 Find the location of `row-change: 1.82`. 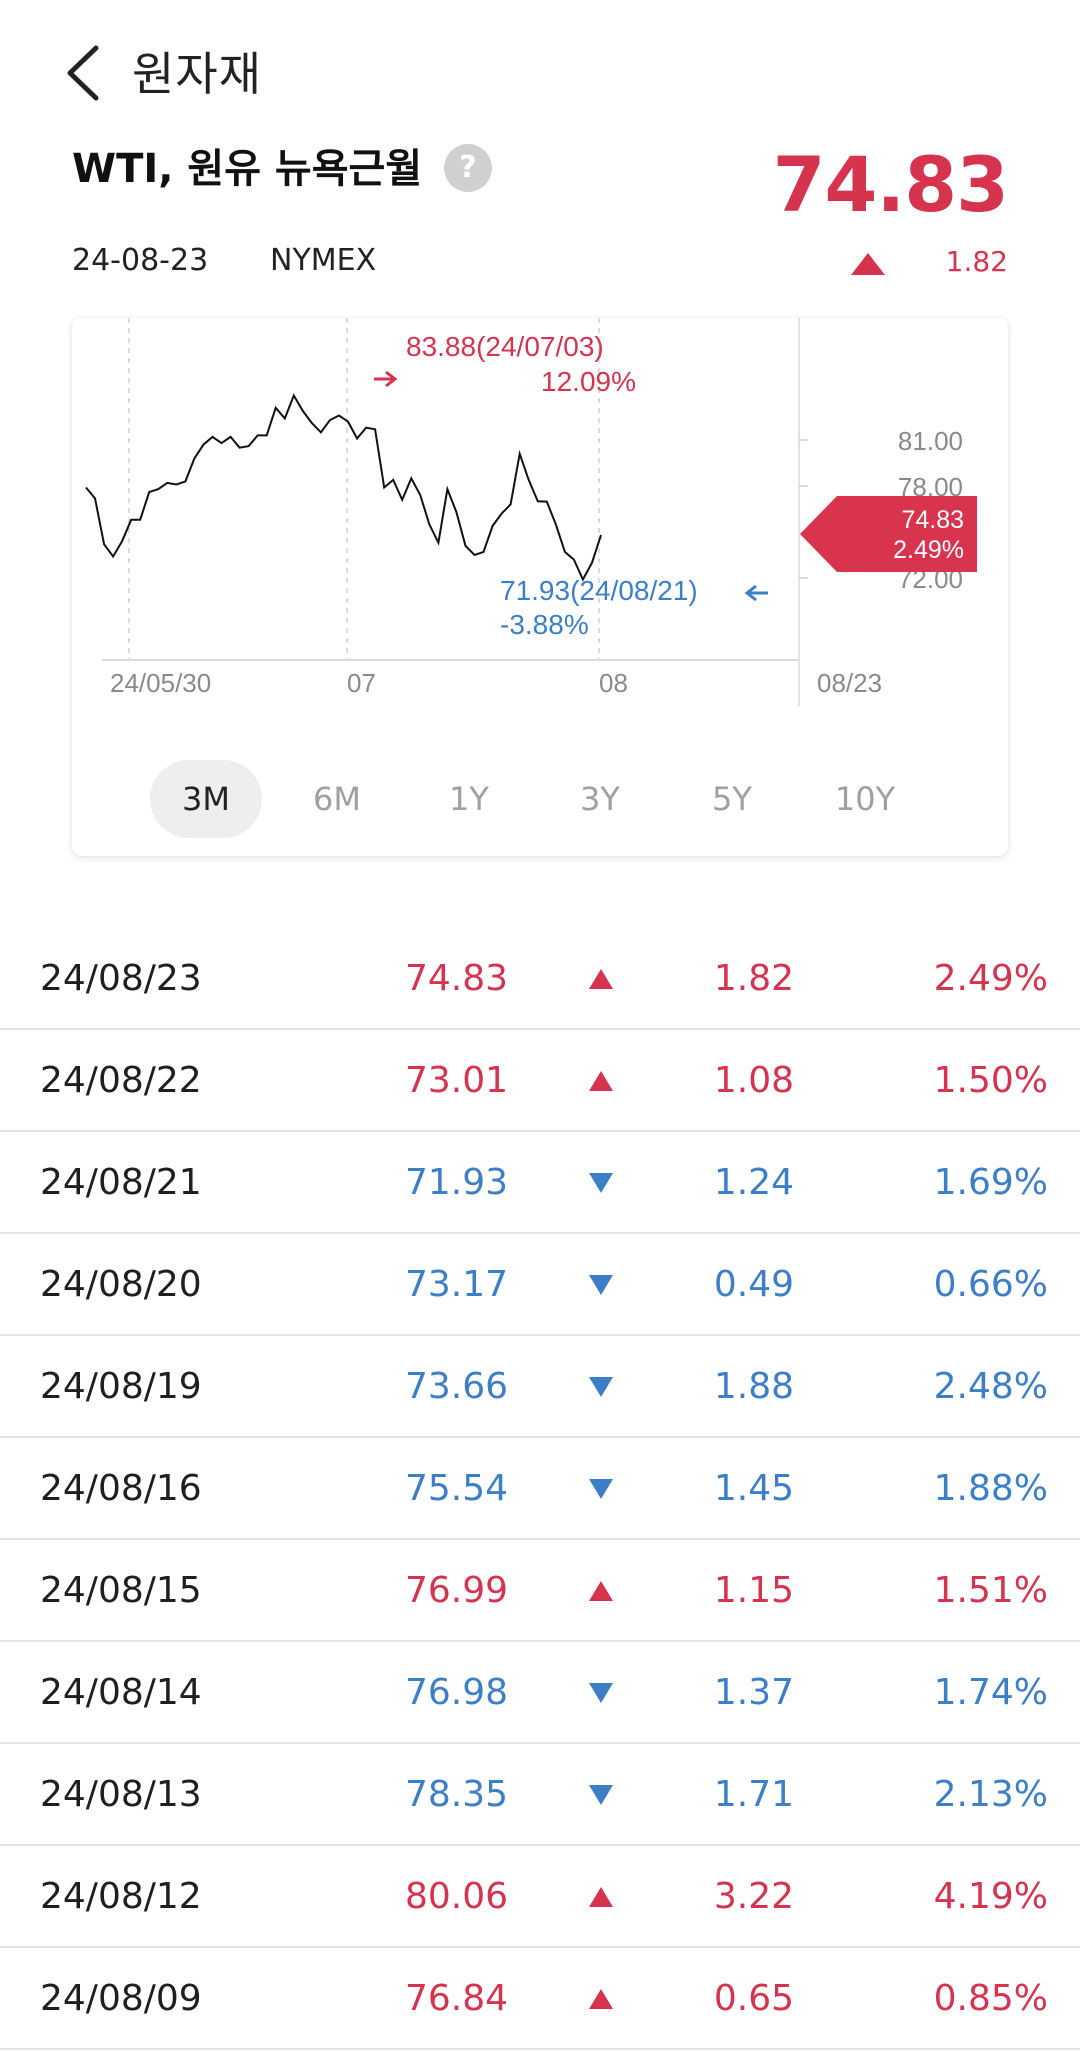

row-change: 1.82 is located at coordinates (753, 978).